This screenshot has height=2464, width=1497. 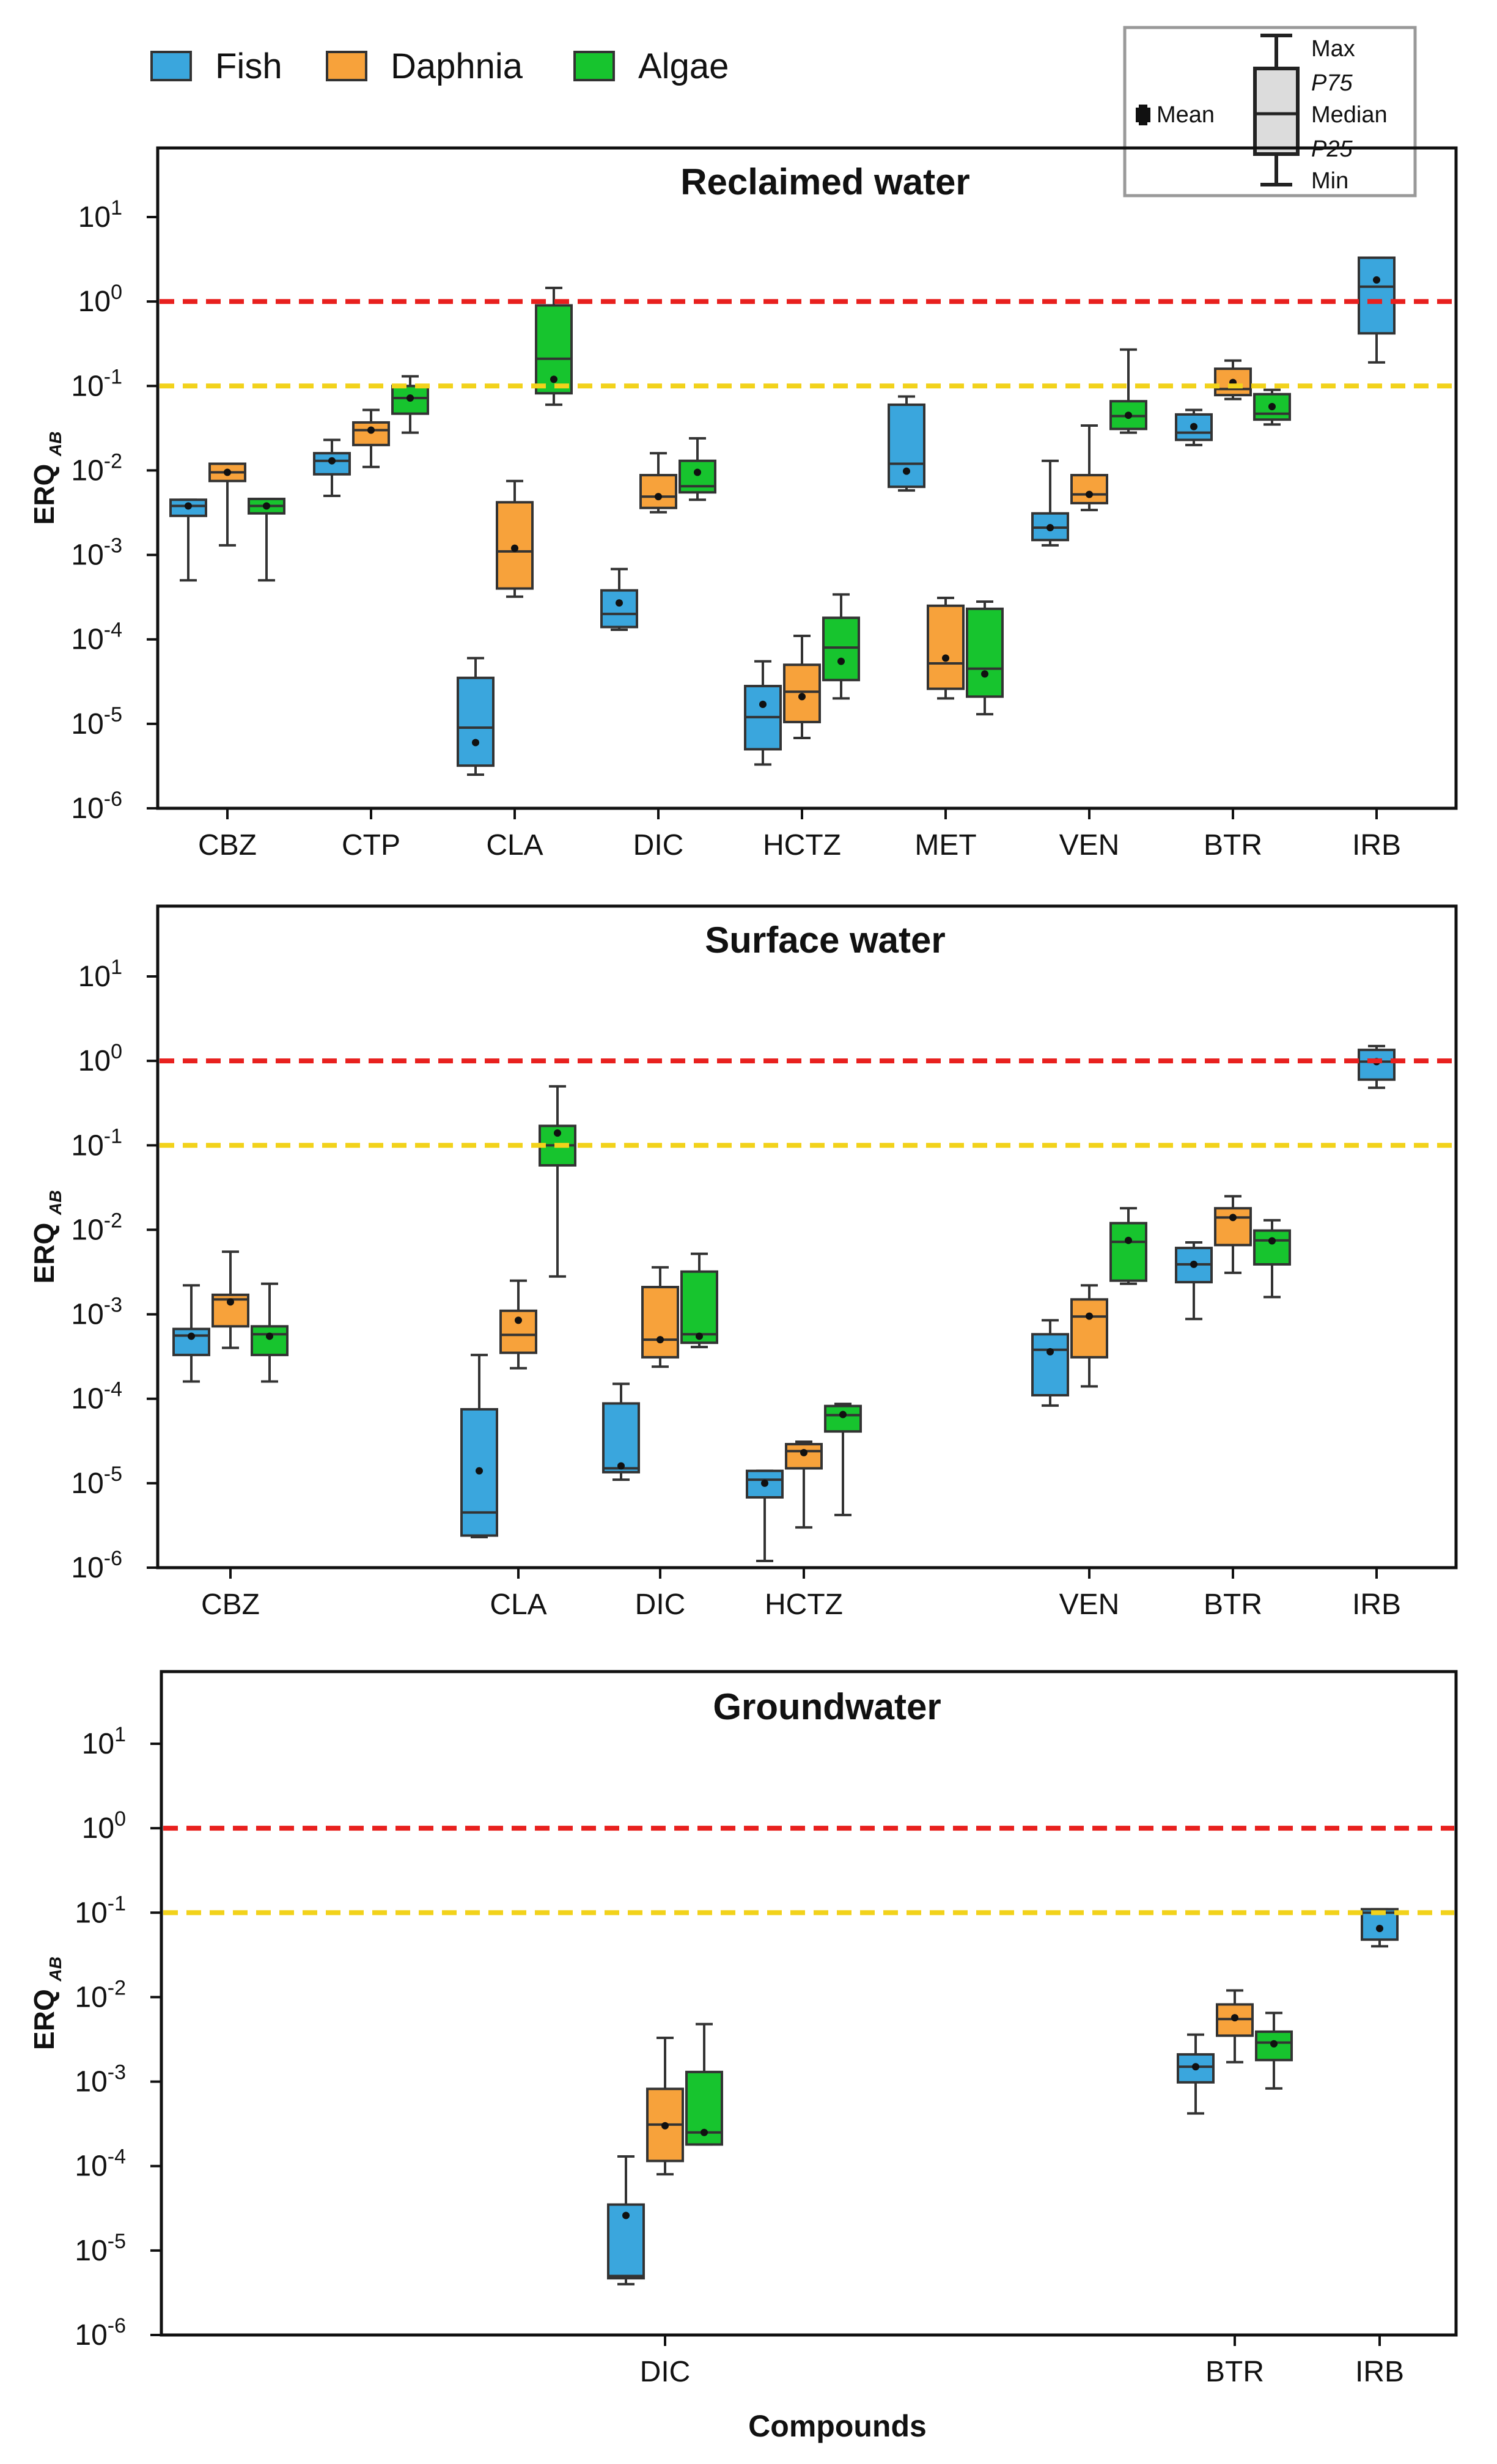 I want to click on legend-swatch-daphnia, so click(x=346, y=66).